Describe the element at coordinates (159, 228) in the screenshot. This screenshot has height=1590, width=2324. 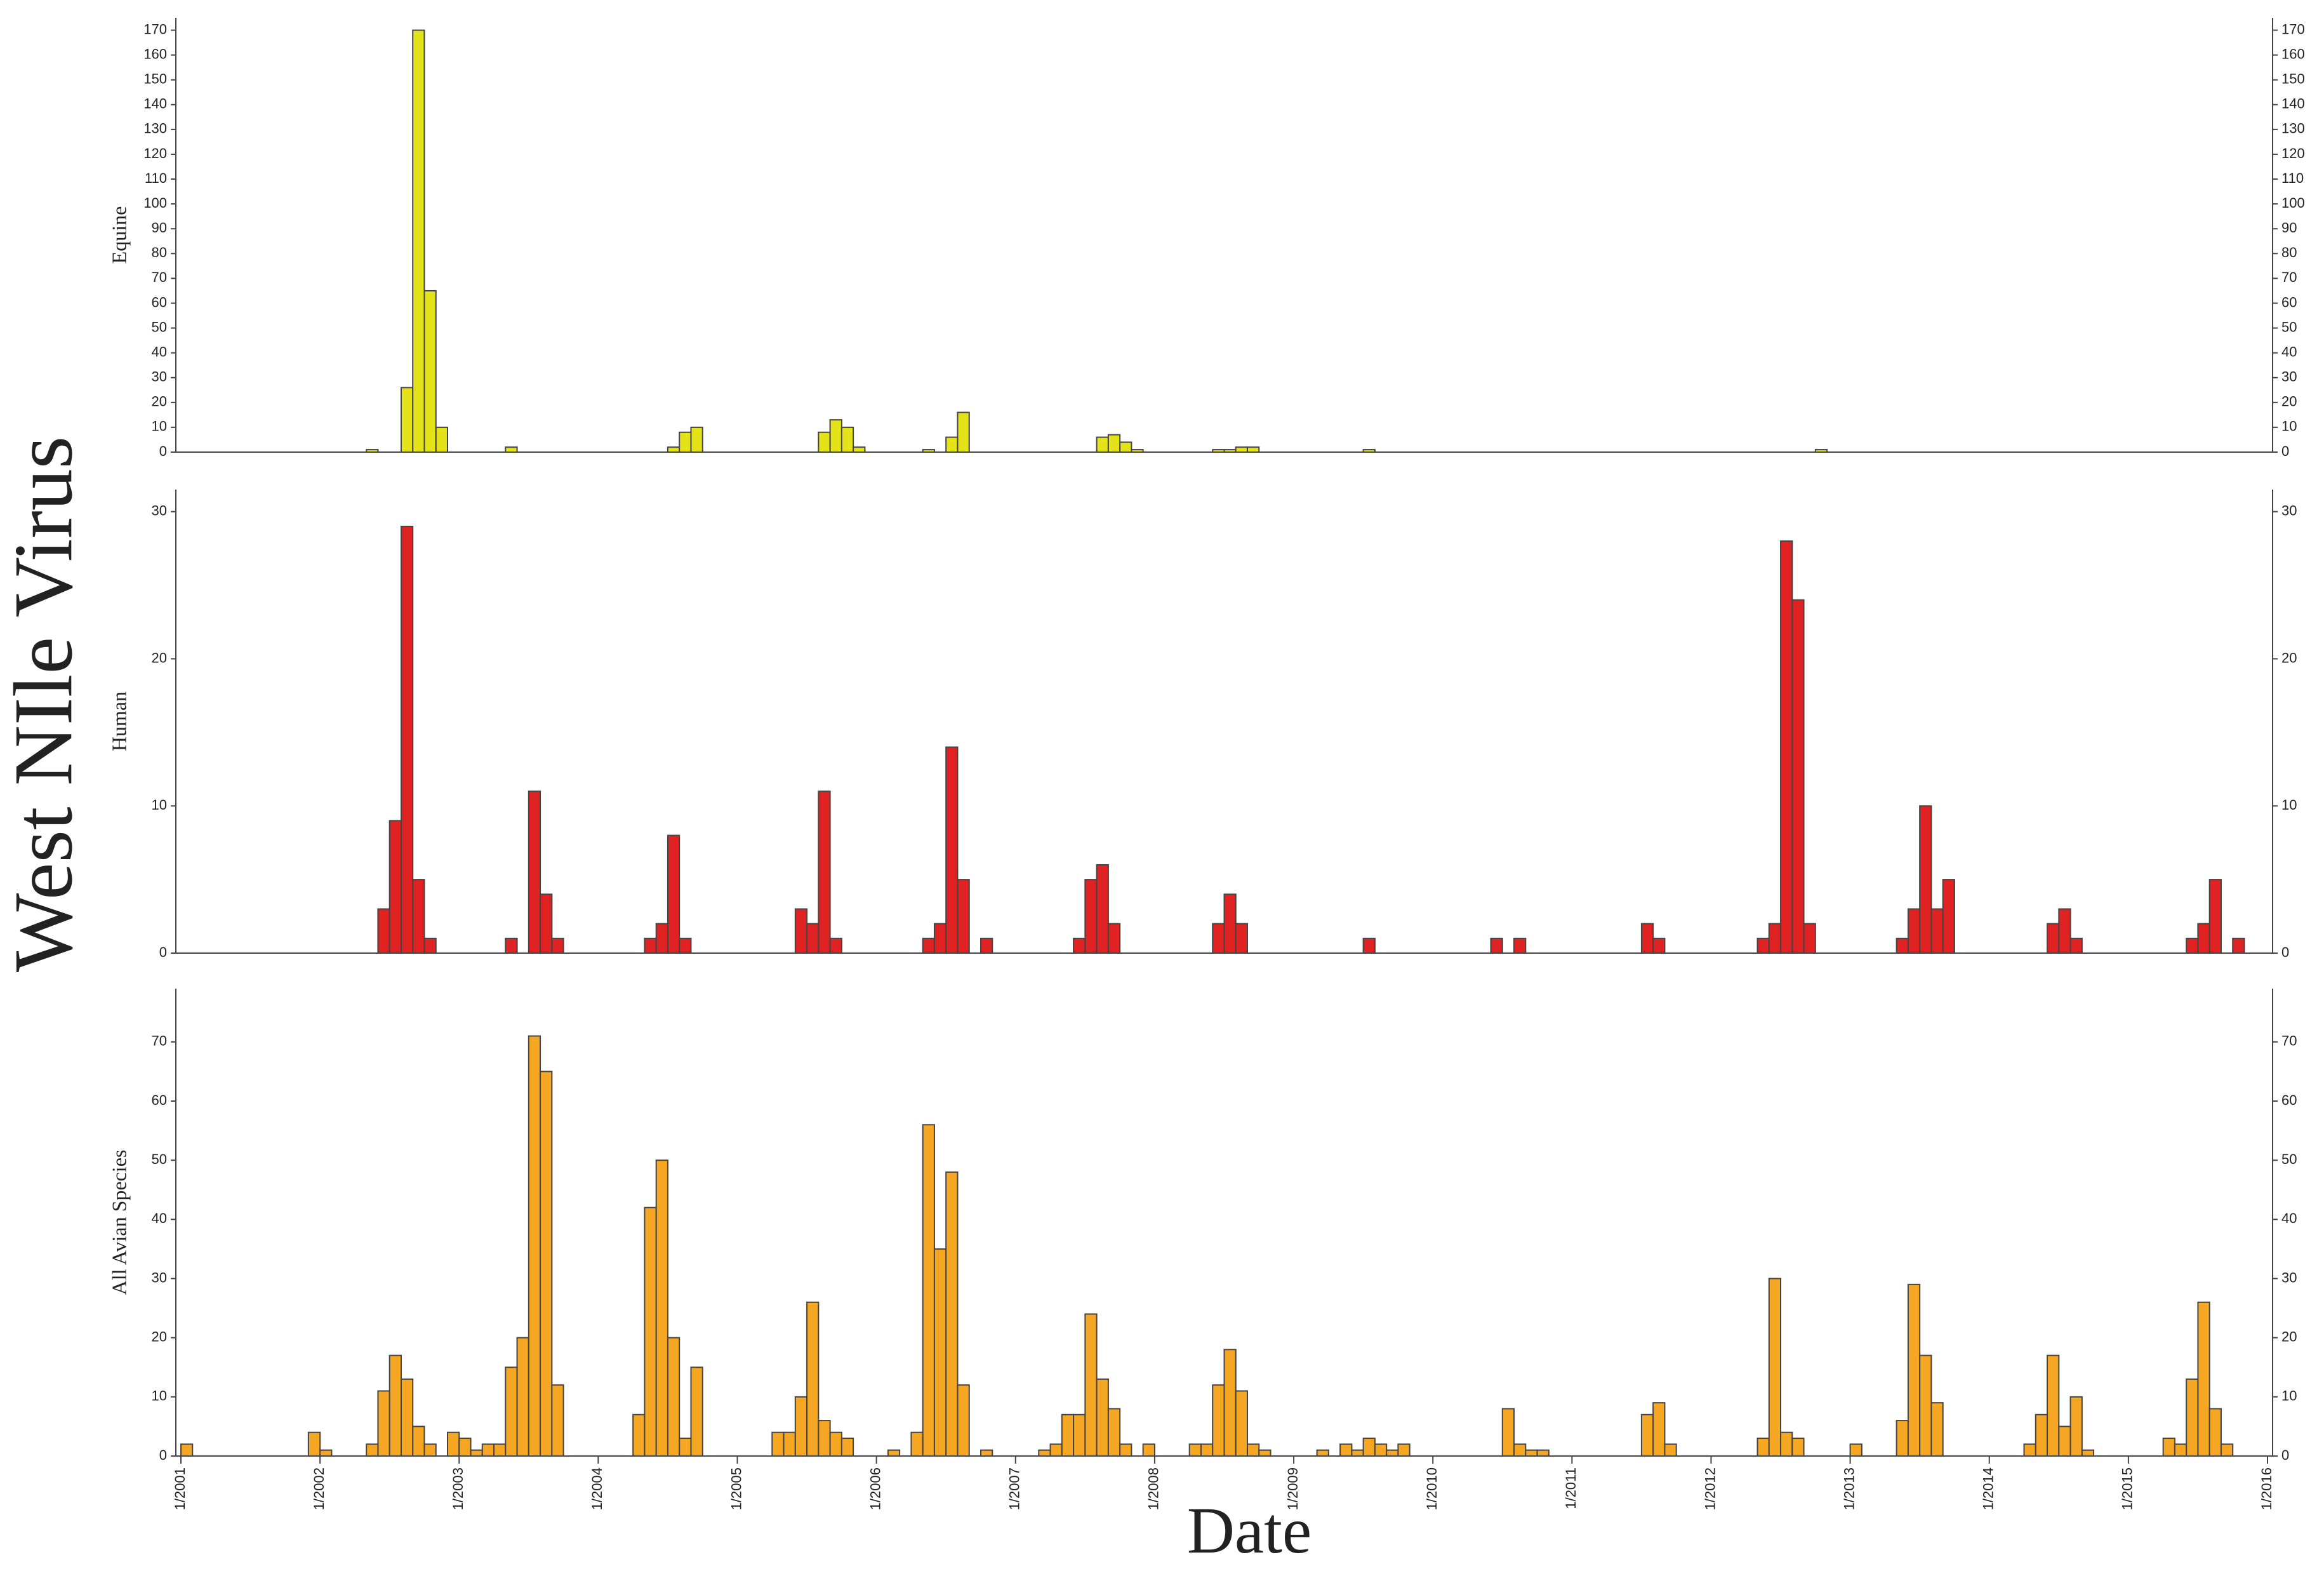
I see `y-tick-label: 90` at that location.